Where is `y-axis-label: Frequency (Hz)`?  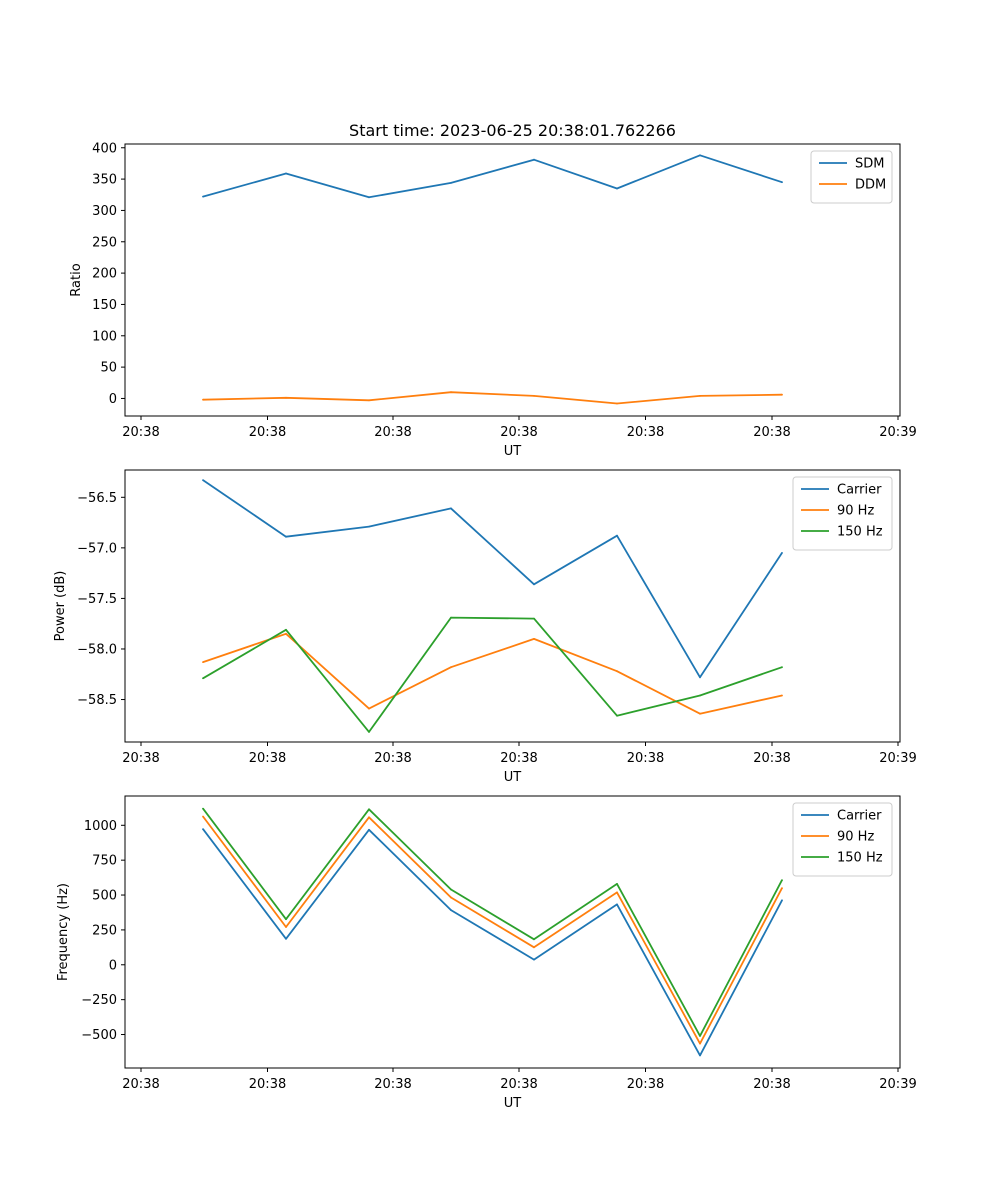
y-axis-label: Frequency (Hz) is located at coordinates (63, 932).